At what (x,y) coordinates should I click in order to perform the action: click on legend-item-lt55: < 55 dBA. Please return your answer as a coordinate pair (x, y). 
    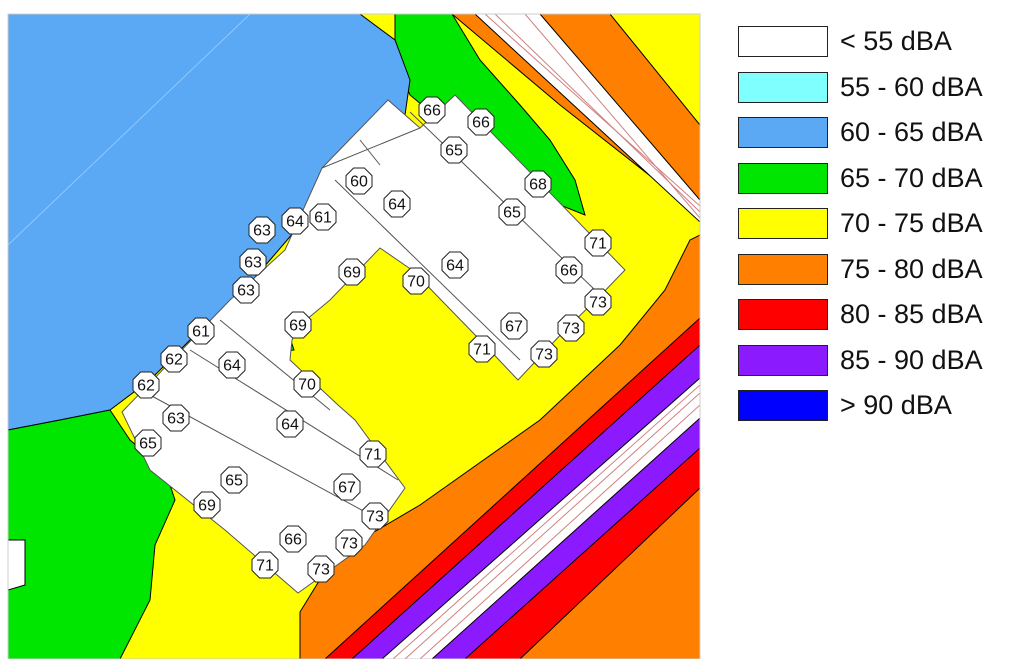
    Looking at the image, I should click on (878, 49).